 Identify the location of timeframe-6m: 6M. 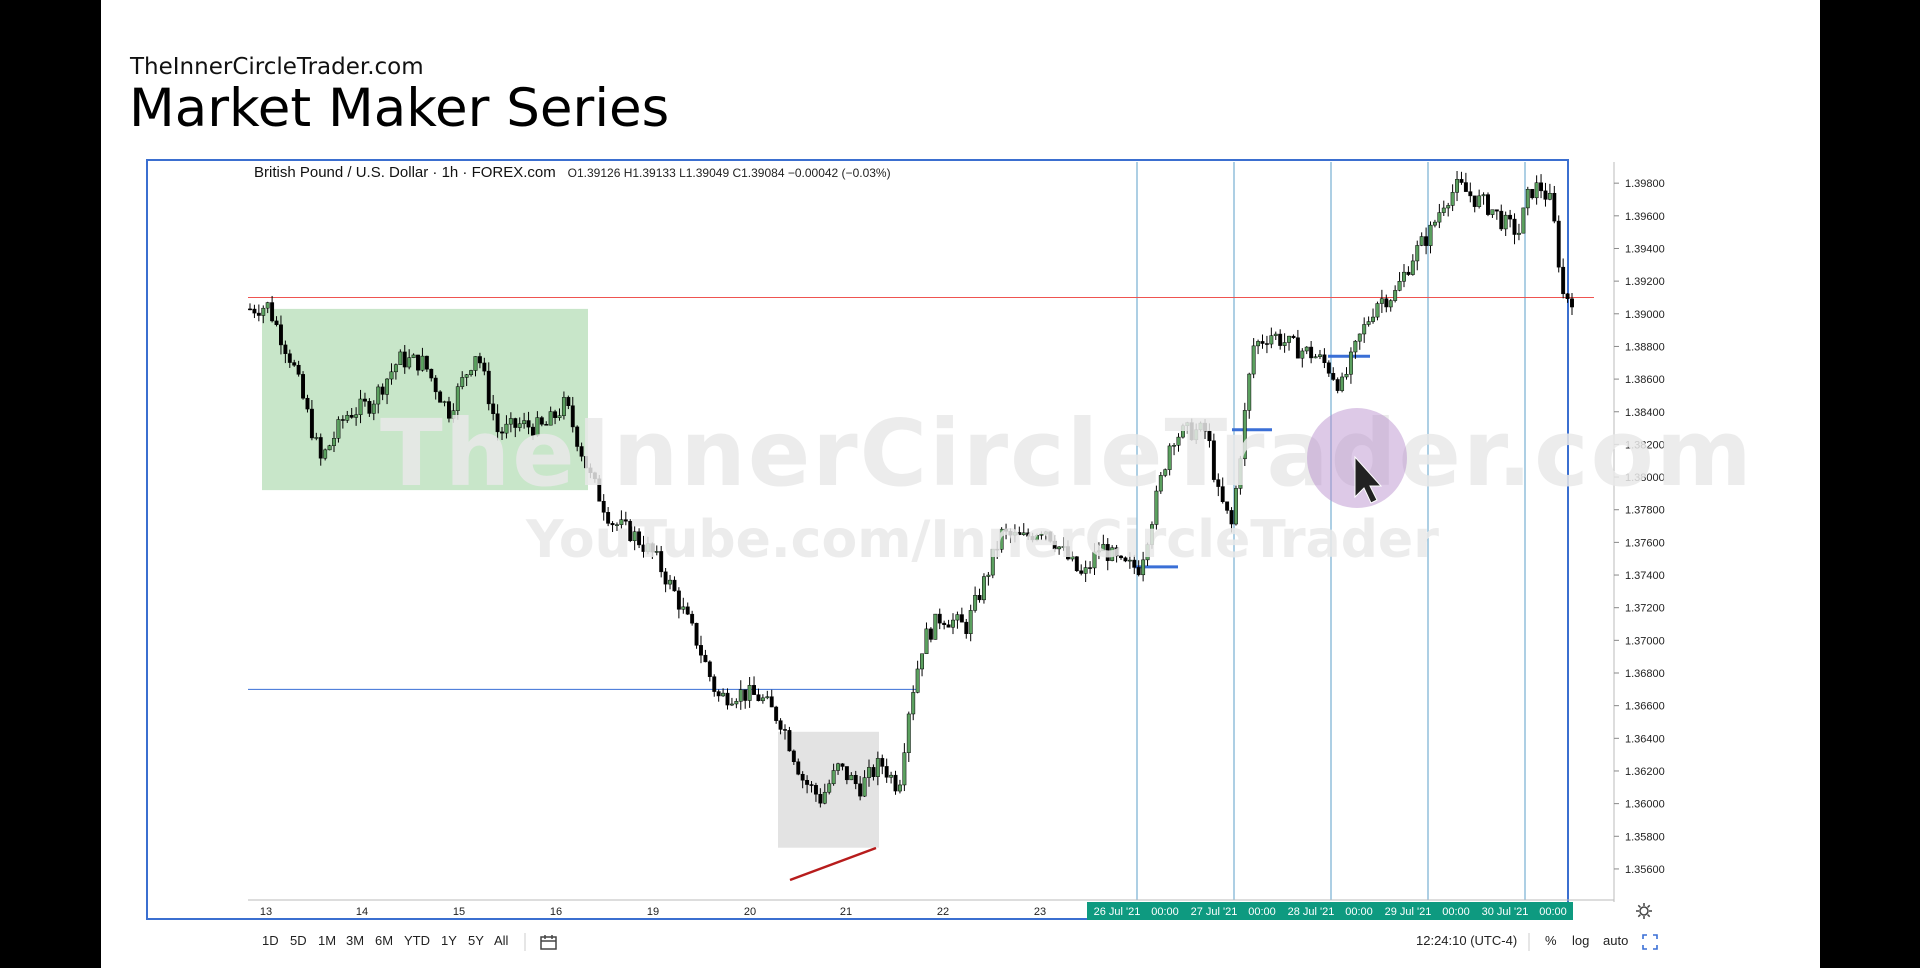
(384, 940).